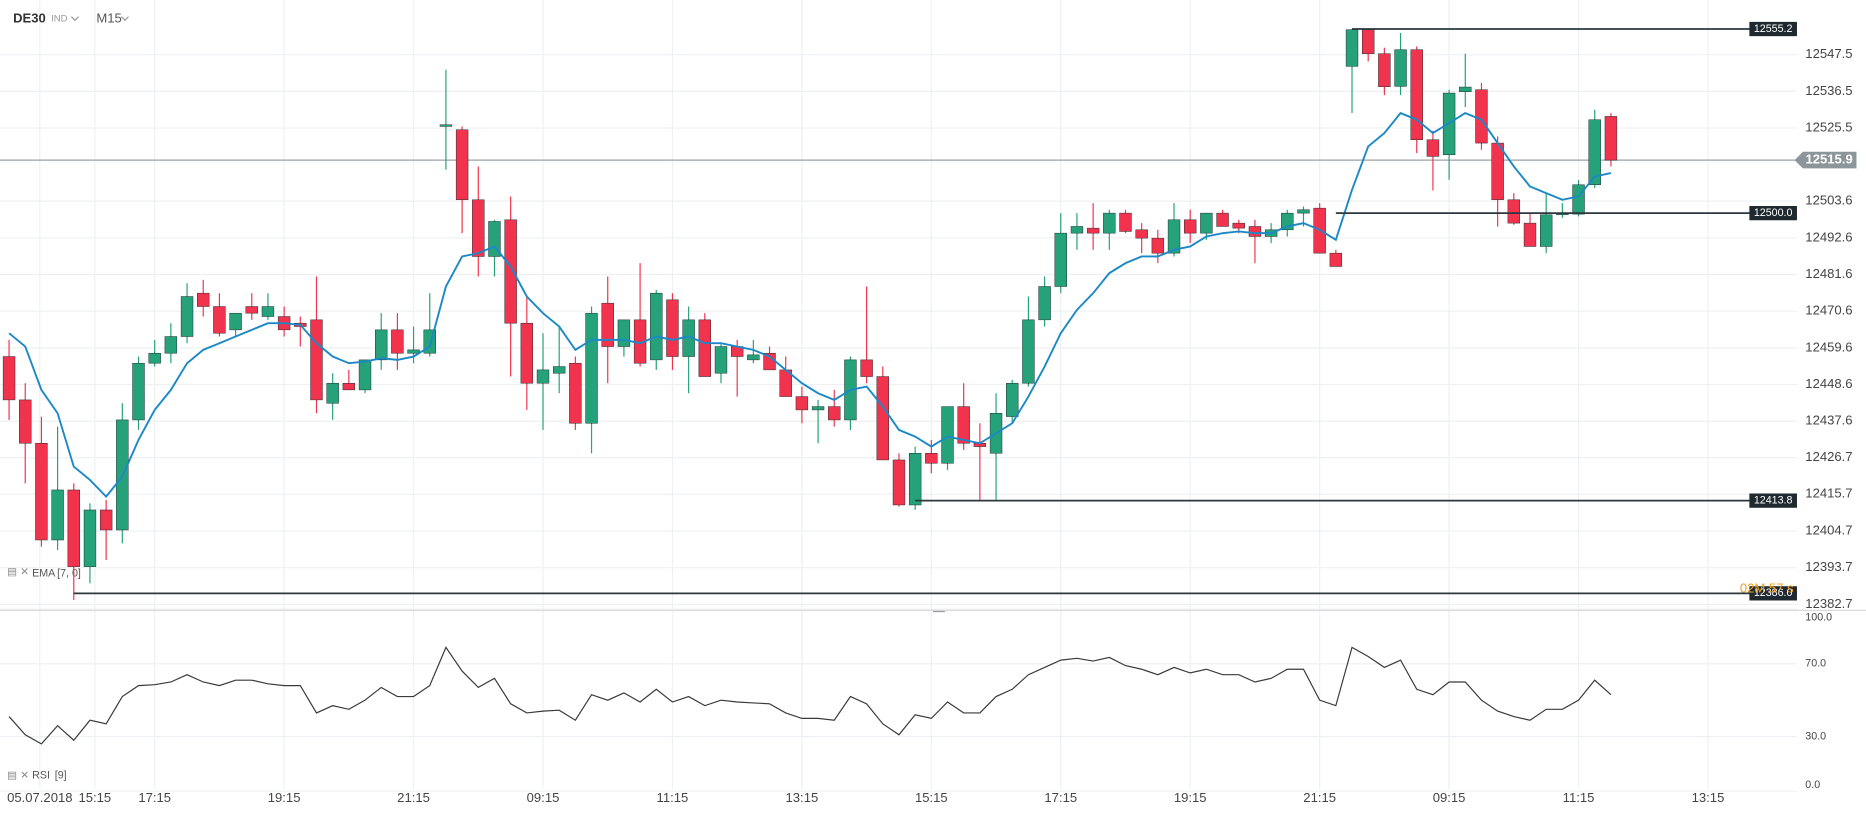 This screenshot has height=815, width=1866. What do you see at coordinates (1828, 53) in the screenshot?
I see `y-tick-label: 12547.5` at bounding box center [1828, 53].